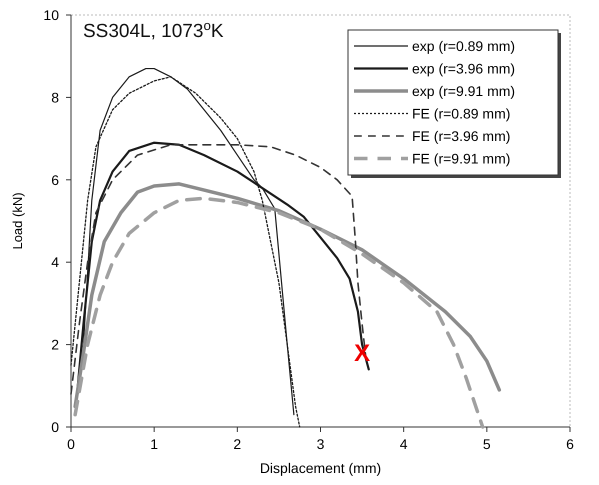 Image resolution: width=599 pixels, height=485 pixels. Describe the element at coordinates (237, 444) in the screenshot. I see `x-tick-label: 2` at that location.